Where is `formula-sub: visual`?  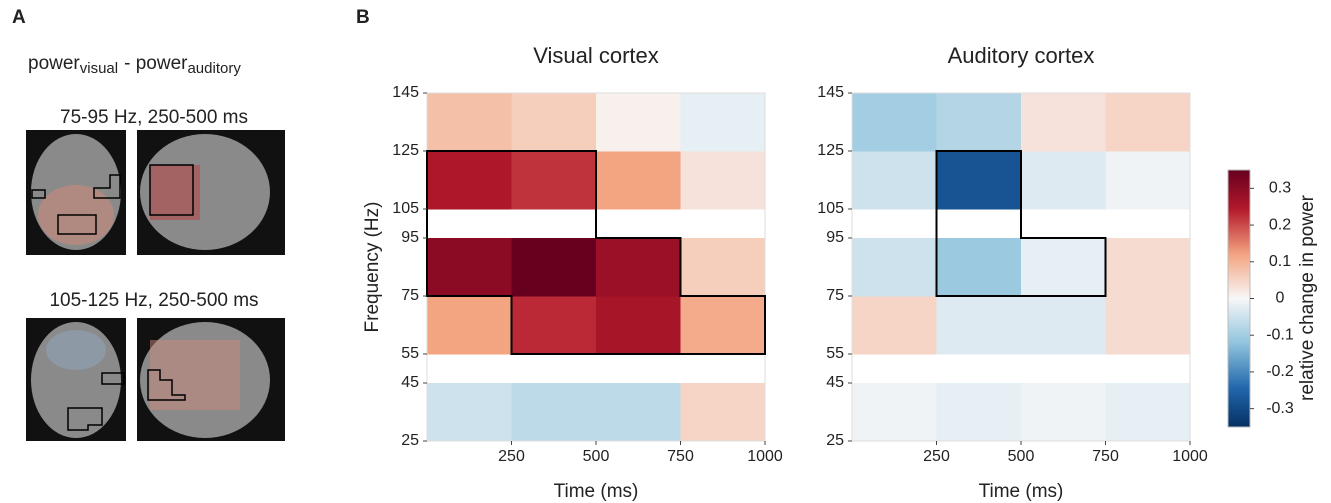
formula-sub: visual is located at coordinates (99, 68).